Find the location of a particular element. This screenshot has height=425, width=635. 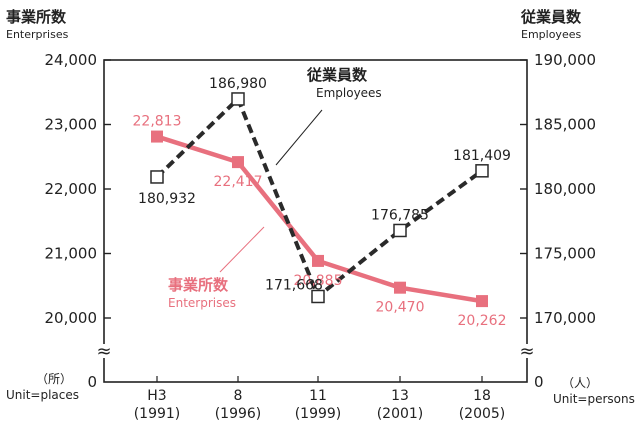

enterprises-data-label: 22,417 is located at coordinates (238, 182).